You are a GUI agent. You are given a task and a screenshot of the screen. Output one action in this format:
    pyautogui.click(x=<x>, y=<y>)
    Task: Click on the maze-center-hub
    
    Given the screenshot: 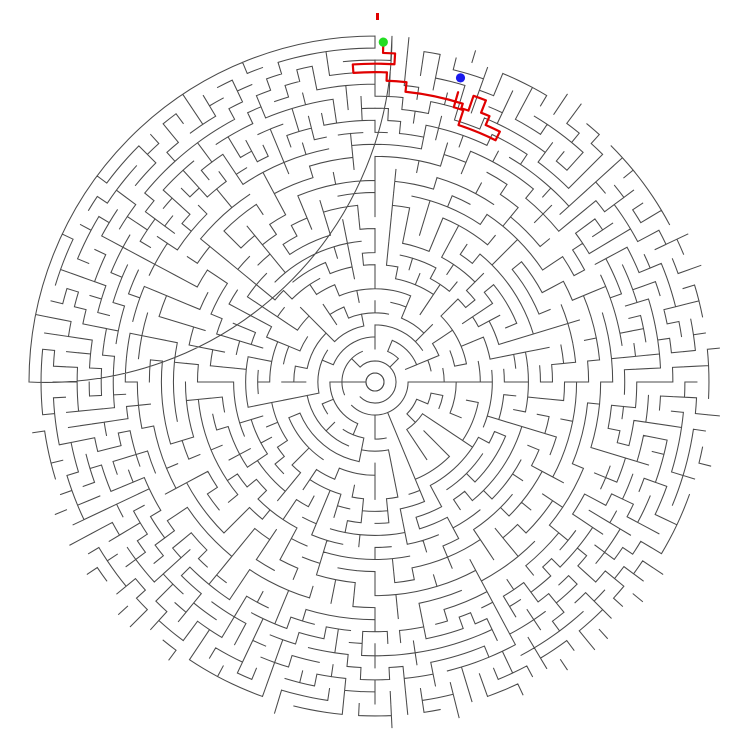 What is the action you would take?
    pyautogui.click(x=375, y=382)
    